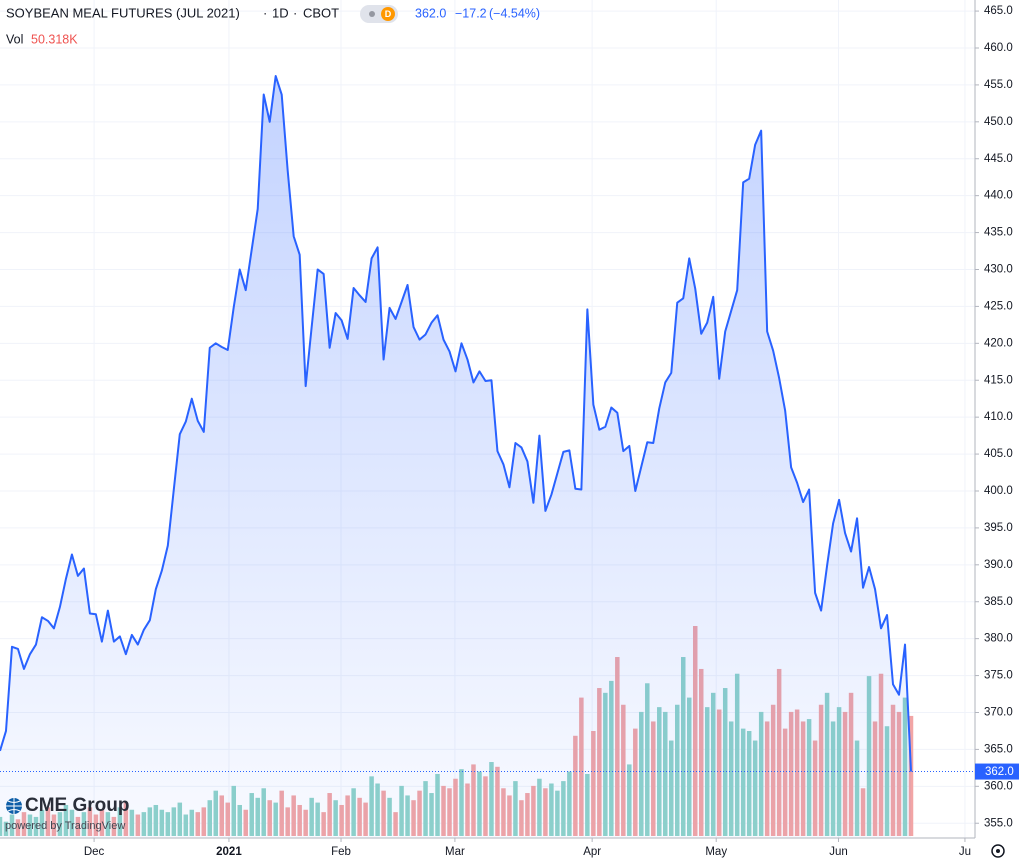 Image resolution: width=1021 pixels, height=865 pixels. I want to click on last-price-tag-label: 362.0, so click(999, 772).